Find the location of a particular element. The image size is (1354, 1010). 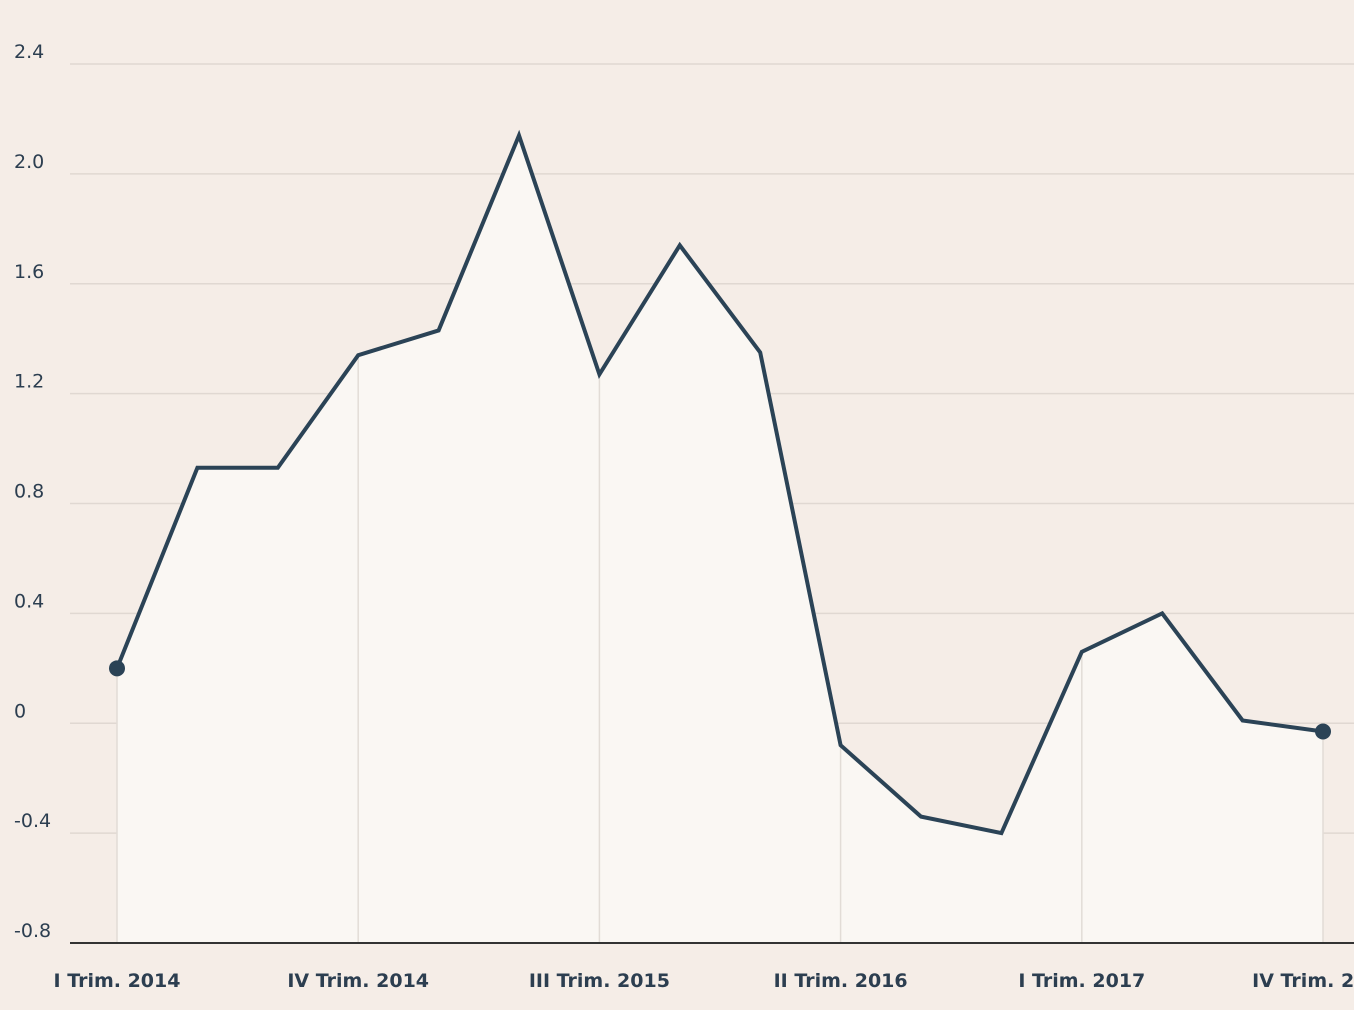

y-axis-tick-labels: 2.4 2.0 1.6 1.2 0.8 0.4 0 -0.4 -0.8 is located at coordinates (32, 491).